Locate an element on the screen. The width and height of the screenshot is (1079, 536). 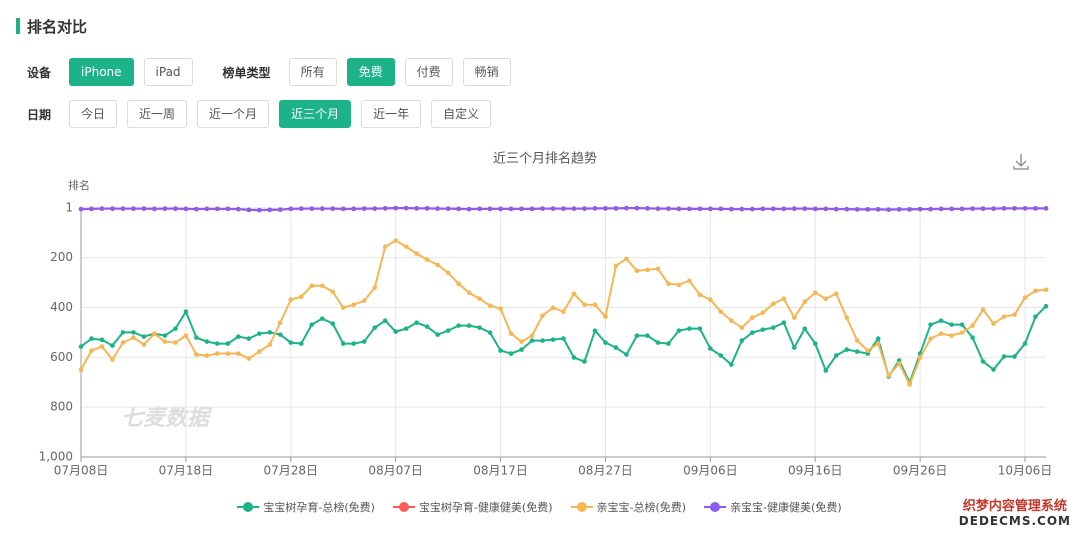
x-tick-label: 08月27日 is located at coordinates (605, 471).